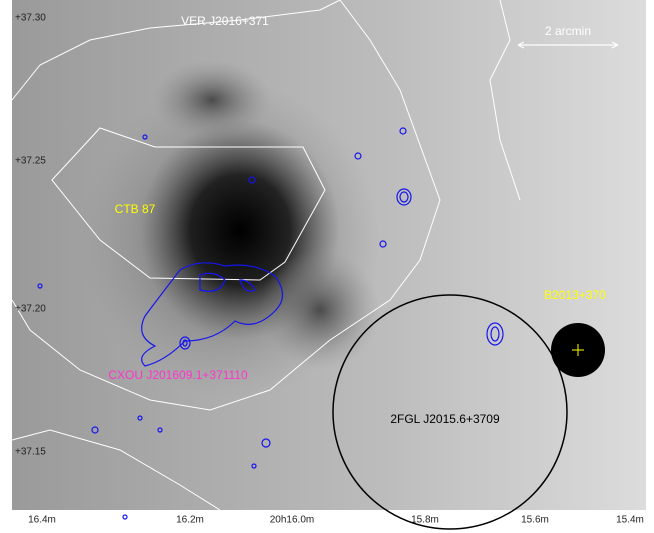 The image size is (654, 533). I want to click on emission-lobe, so click(320, 310).